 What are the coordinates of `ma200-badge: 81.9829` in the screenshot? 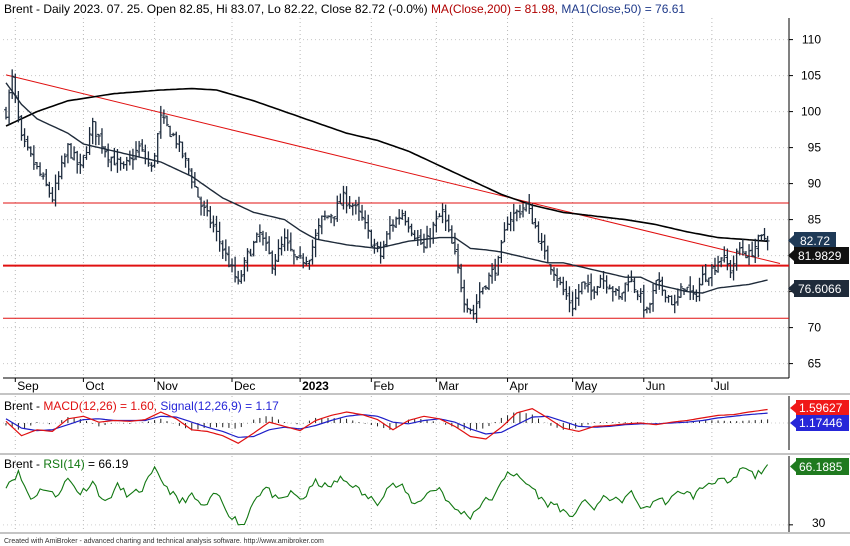 It's located at (818, 255).